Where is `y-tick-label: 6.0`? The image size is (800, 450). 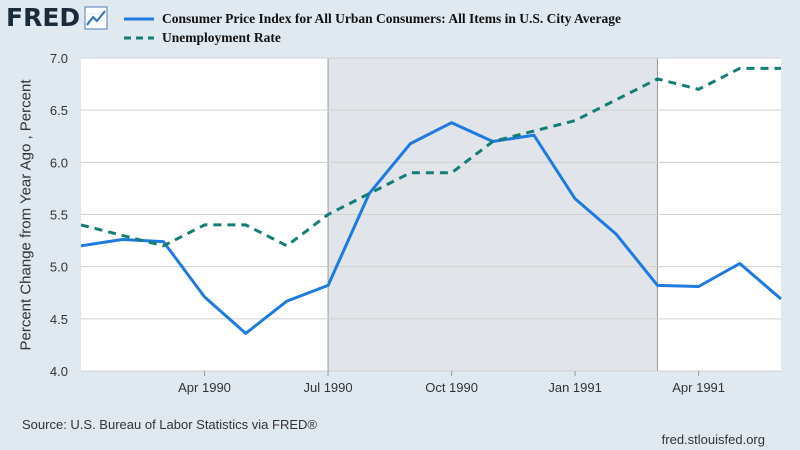
y-tick-label: 6.0 is located at coordinates (59, 162).